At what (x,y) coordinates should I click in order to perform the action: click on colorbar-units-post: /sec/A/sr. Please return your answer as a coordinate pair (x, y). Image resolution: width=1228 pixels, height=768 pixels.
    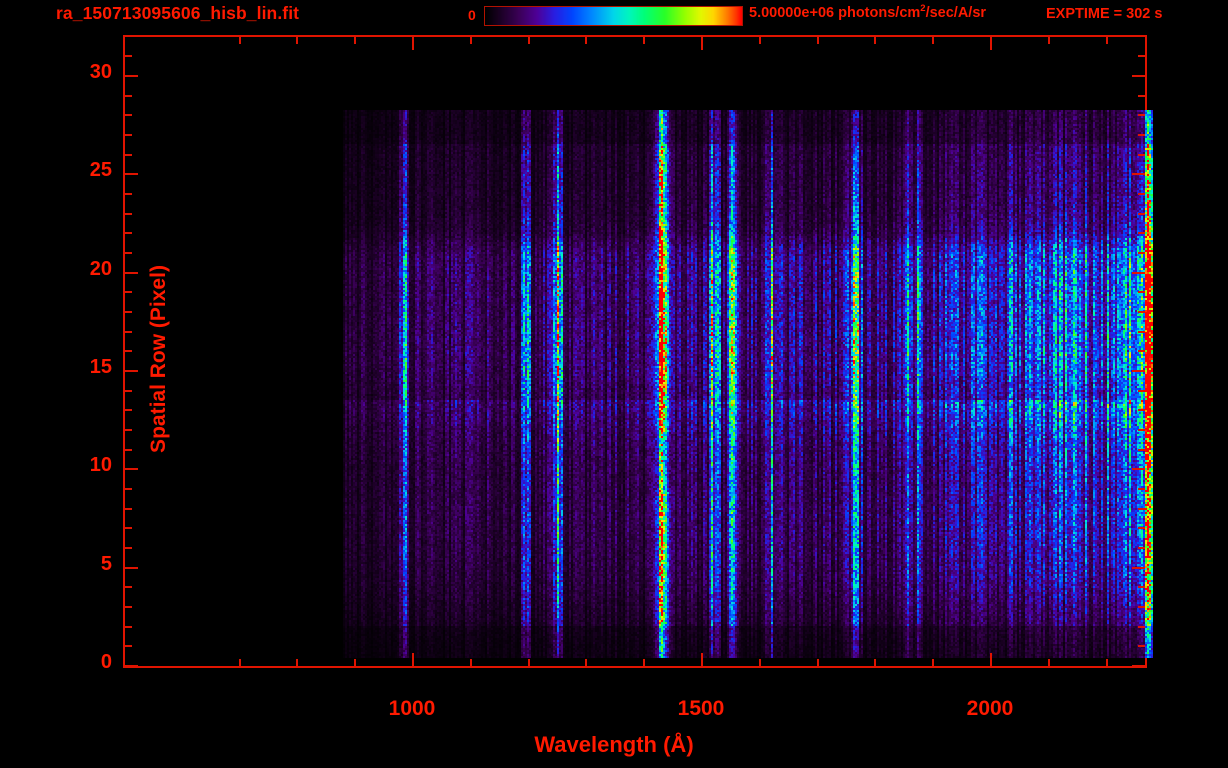
    Looking at the image, I should click on (956, 13).